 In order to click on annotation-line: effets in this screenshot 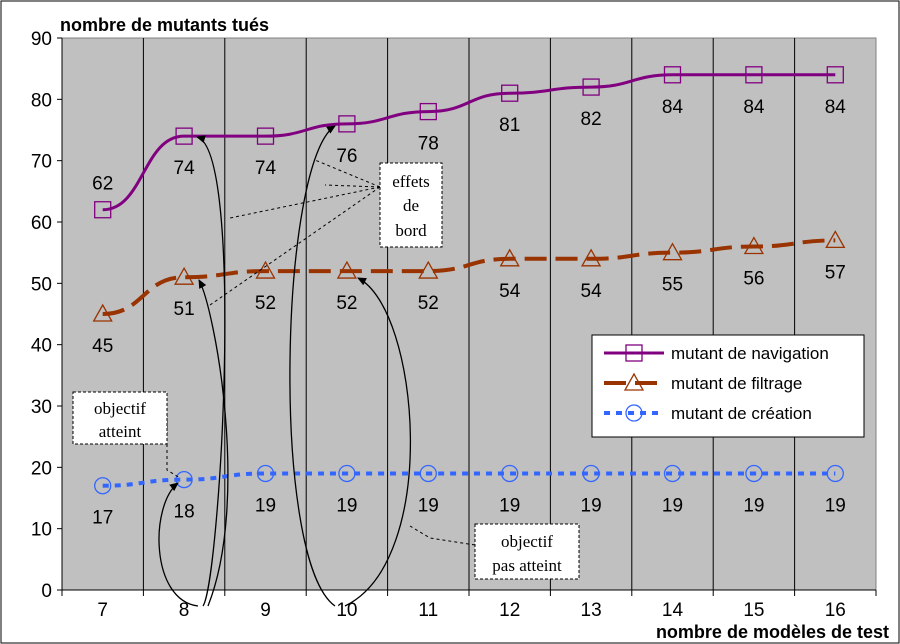, I will do `click(410, 181)`.